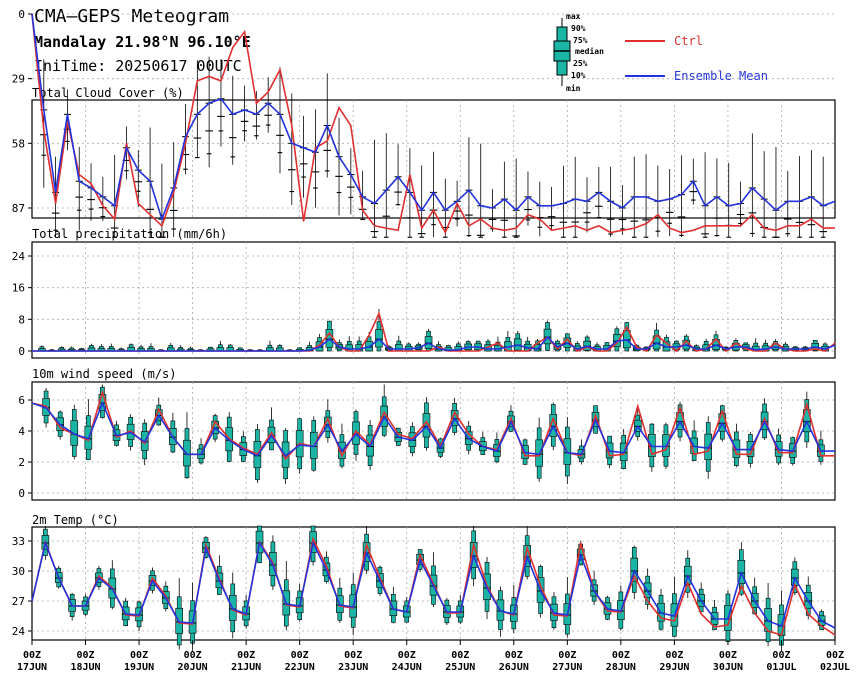  What do you see at coordinates (300, 667) in the screenshot?
I see `x-tick-date: 22JUN` at bounding box center [300, 667].